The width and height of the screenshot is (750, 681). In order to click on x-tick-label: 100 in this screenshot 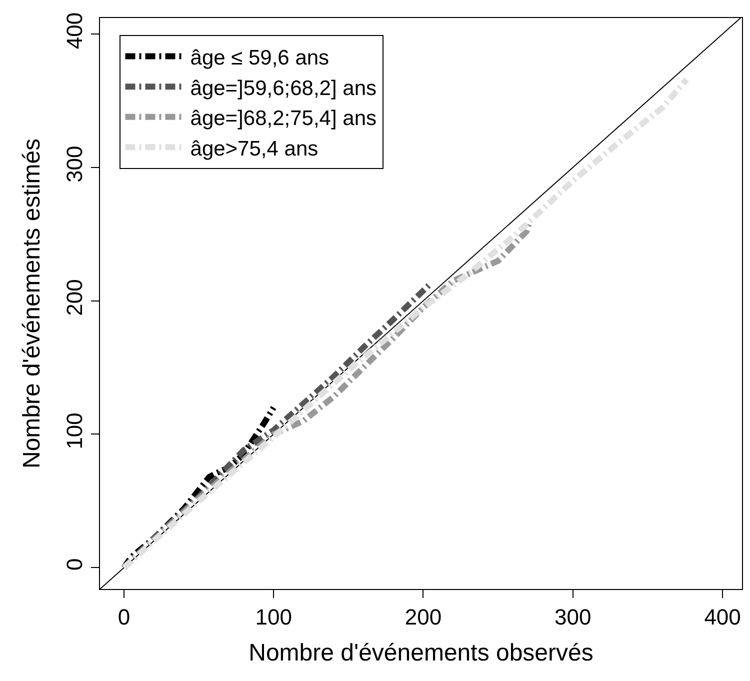, I will do `click(273, 617)`.